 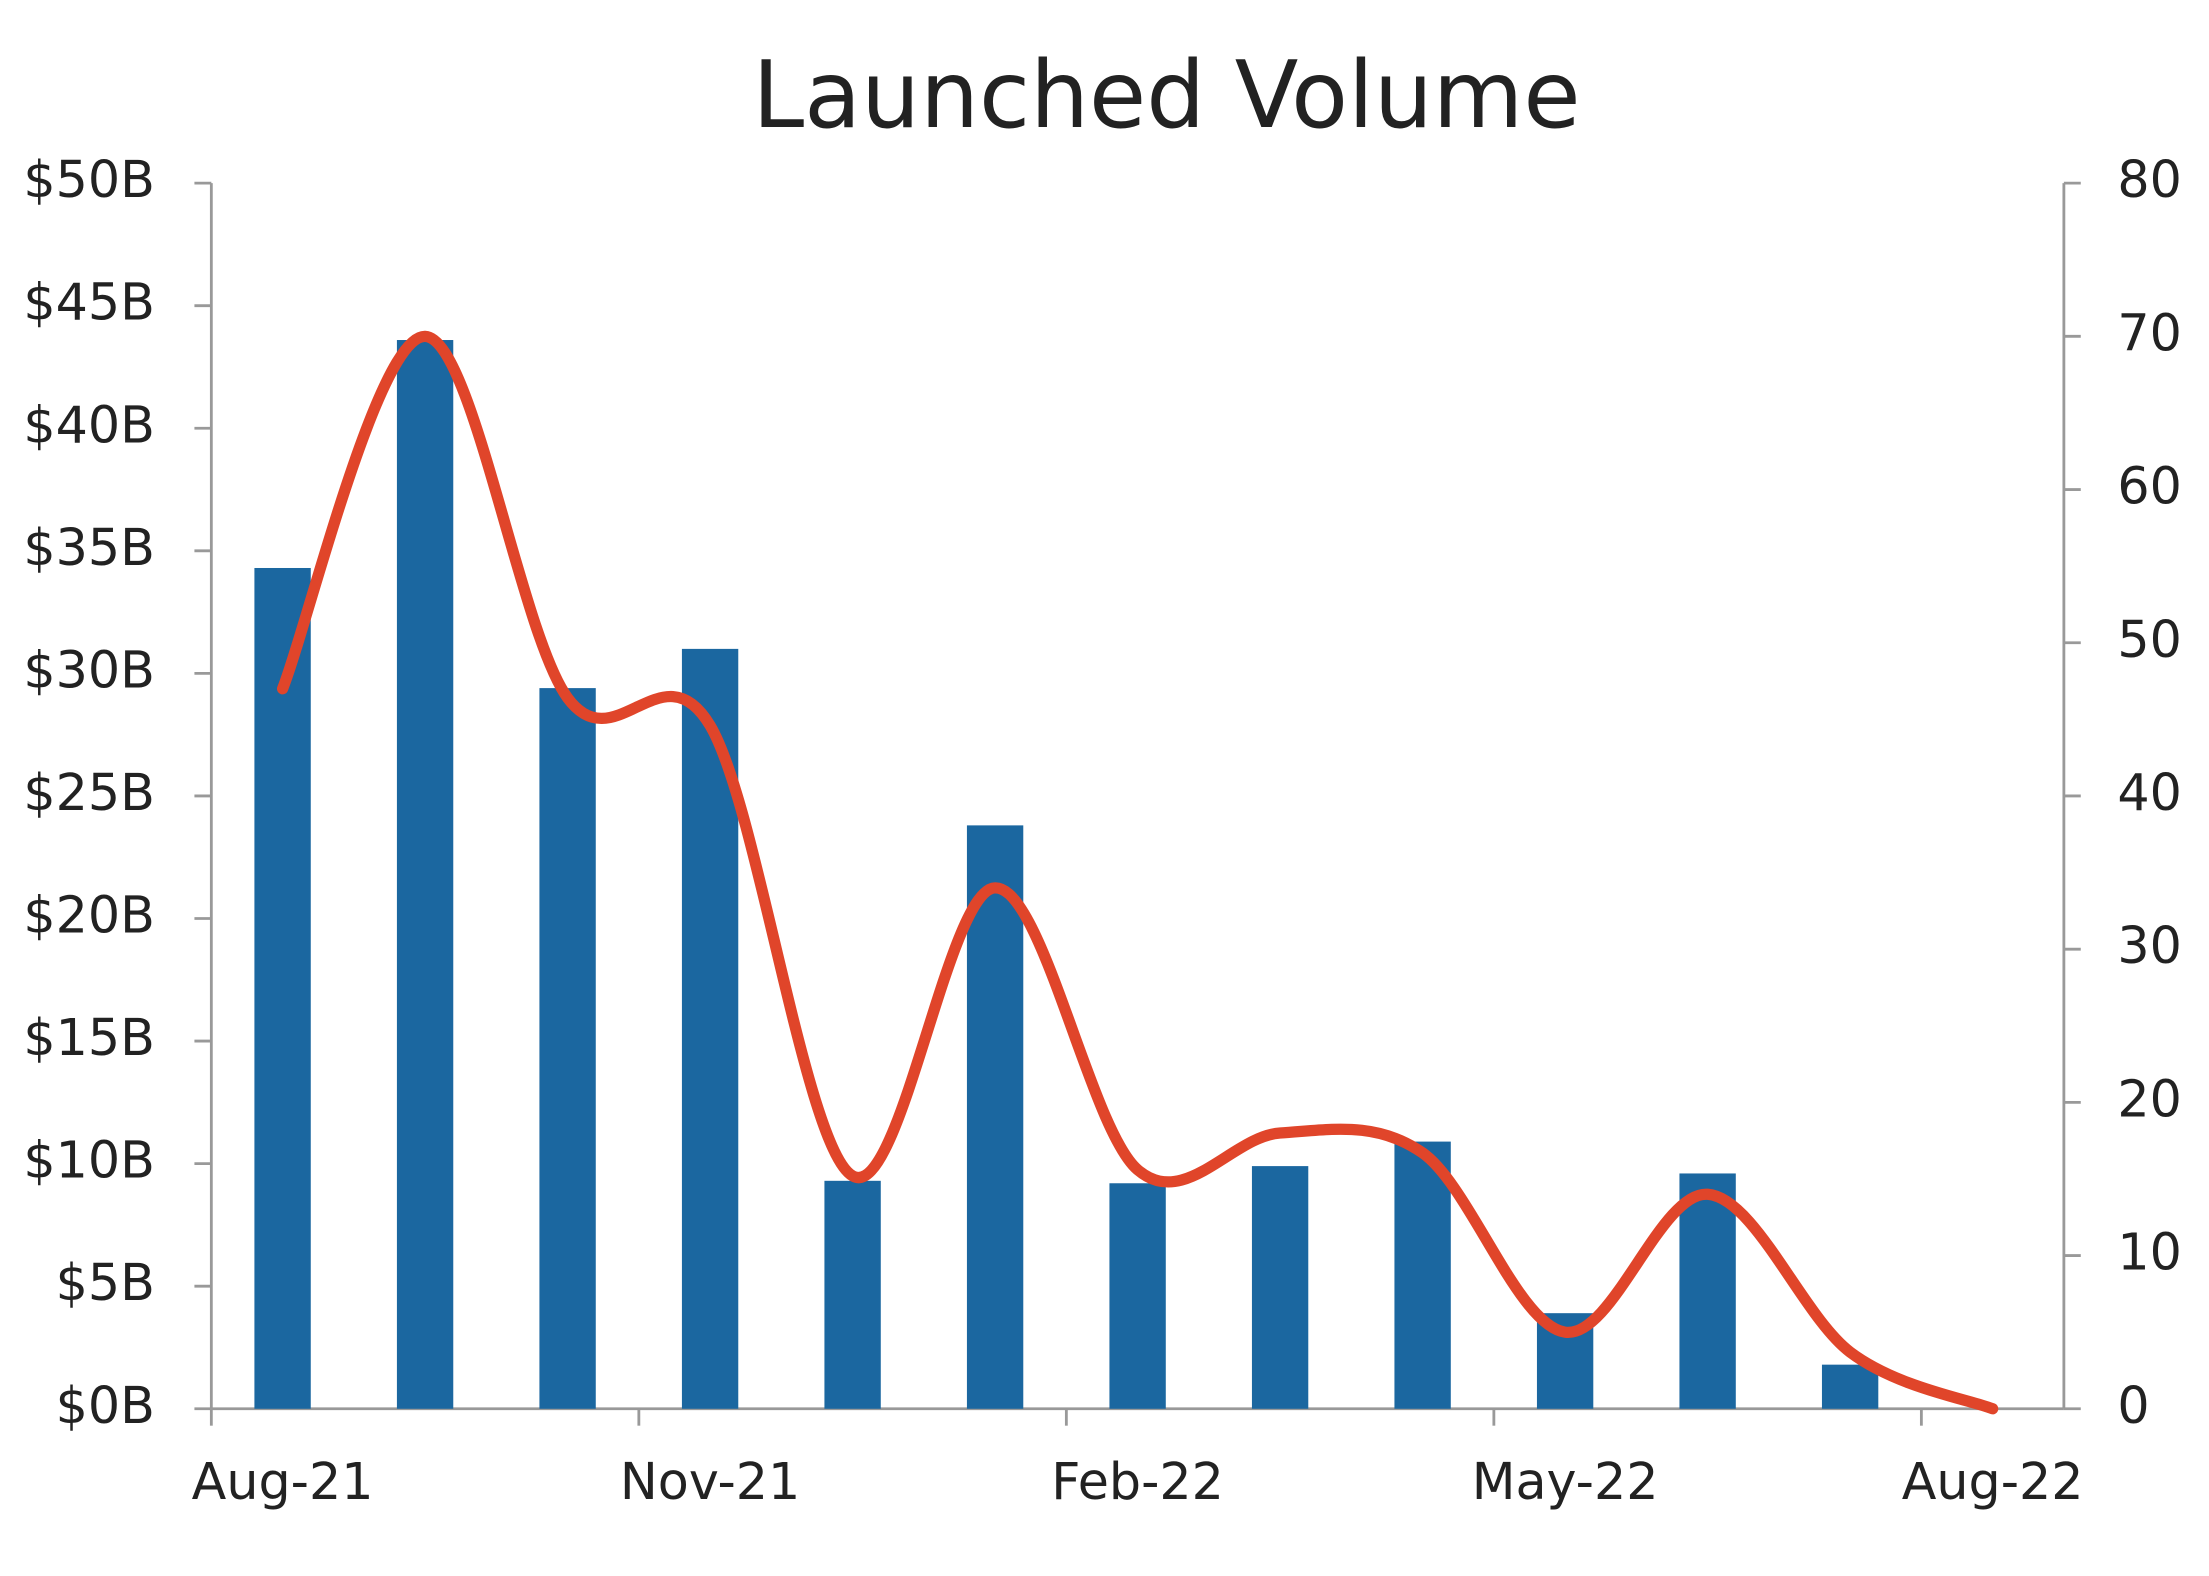 What do you see at coordinates (1166, 95) in the screenshot?
I see `chart-title: Launched Volume` at bounding box center [1166, 95].